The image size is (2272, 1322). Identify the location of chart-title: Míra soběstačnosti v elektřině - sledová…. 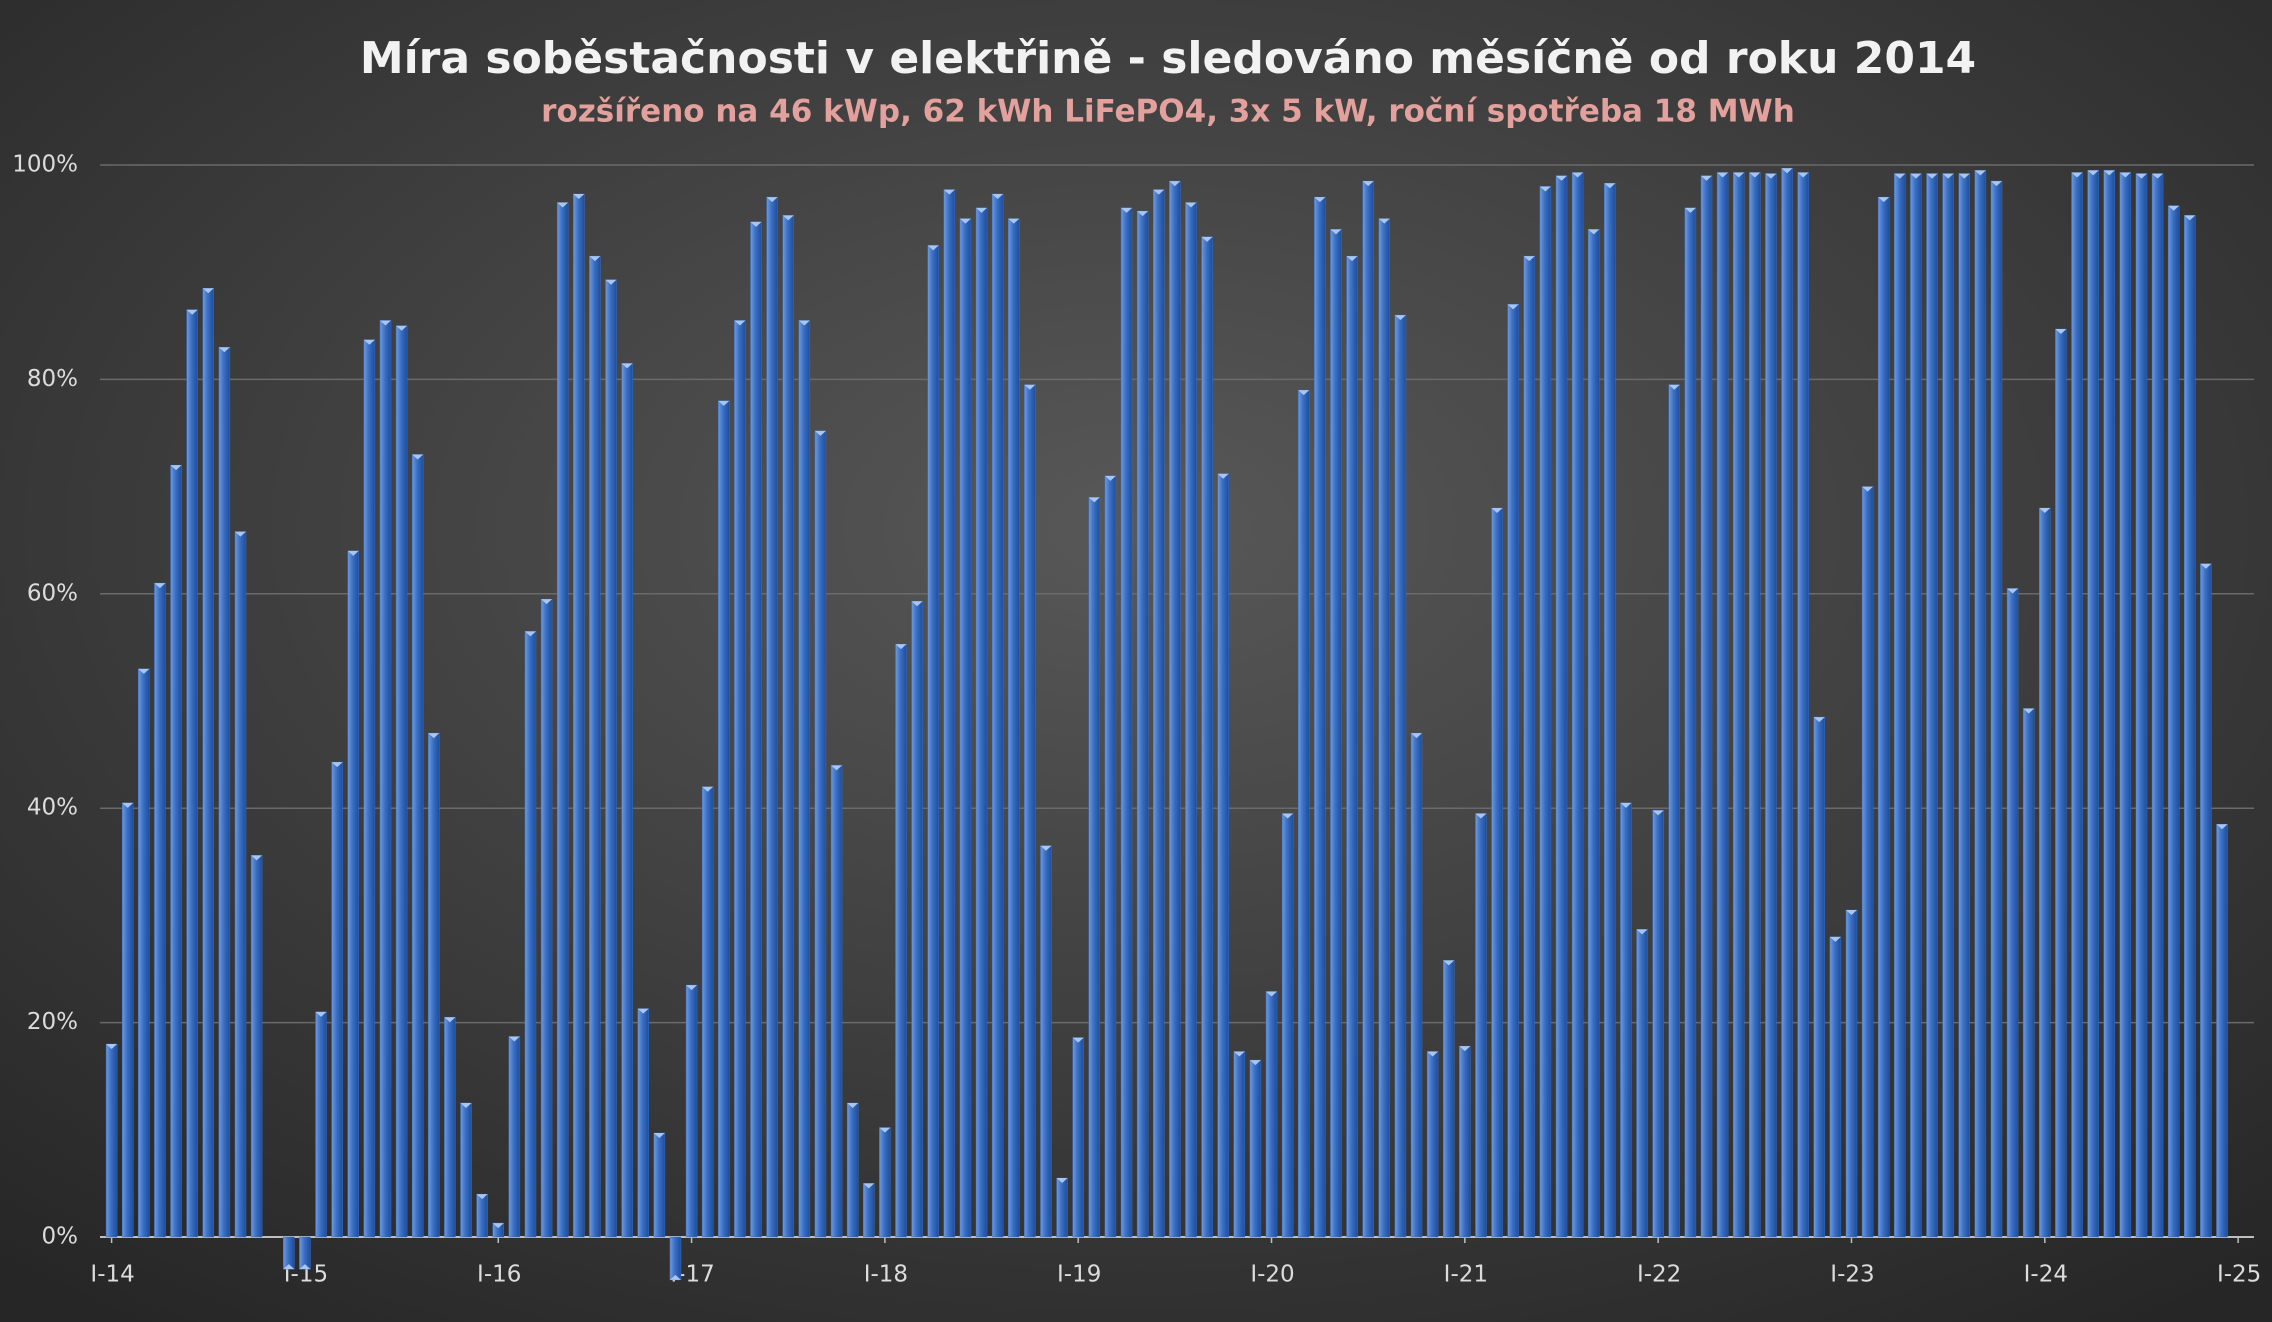
(1168, 58).